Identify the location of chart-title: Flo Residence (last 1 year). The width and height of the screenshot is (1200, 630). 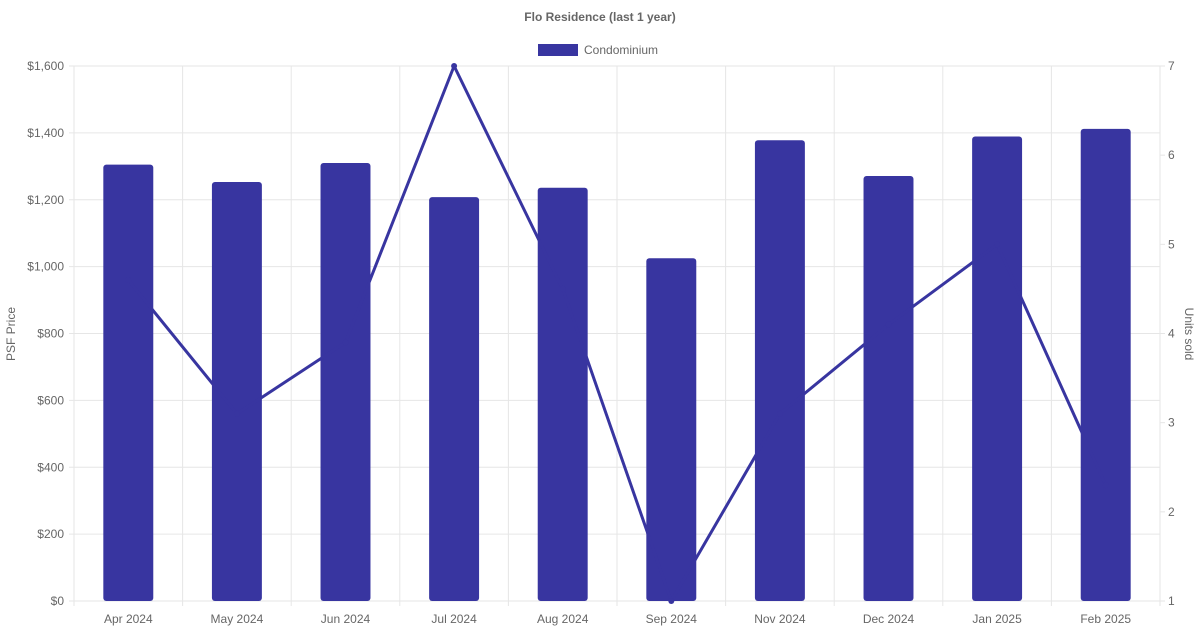
(599, 17).